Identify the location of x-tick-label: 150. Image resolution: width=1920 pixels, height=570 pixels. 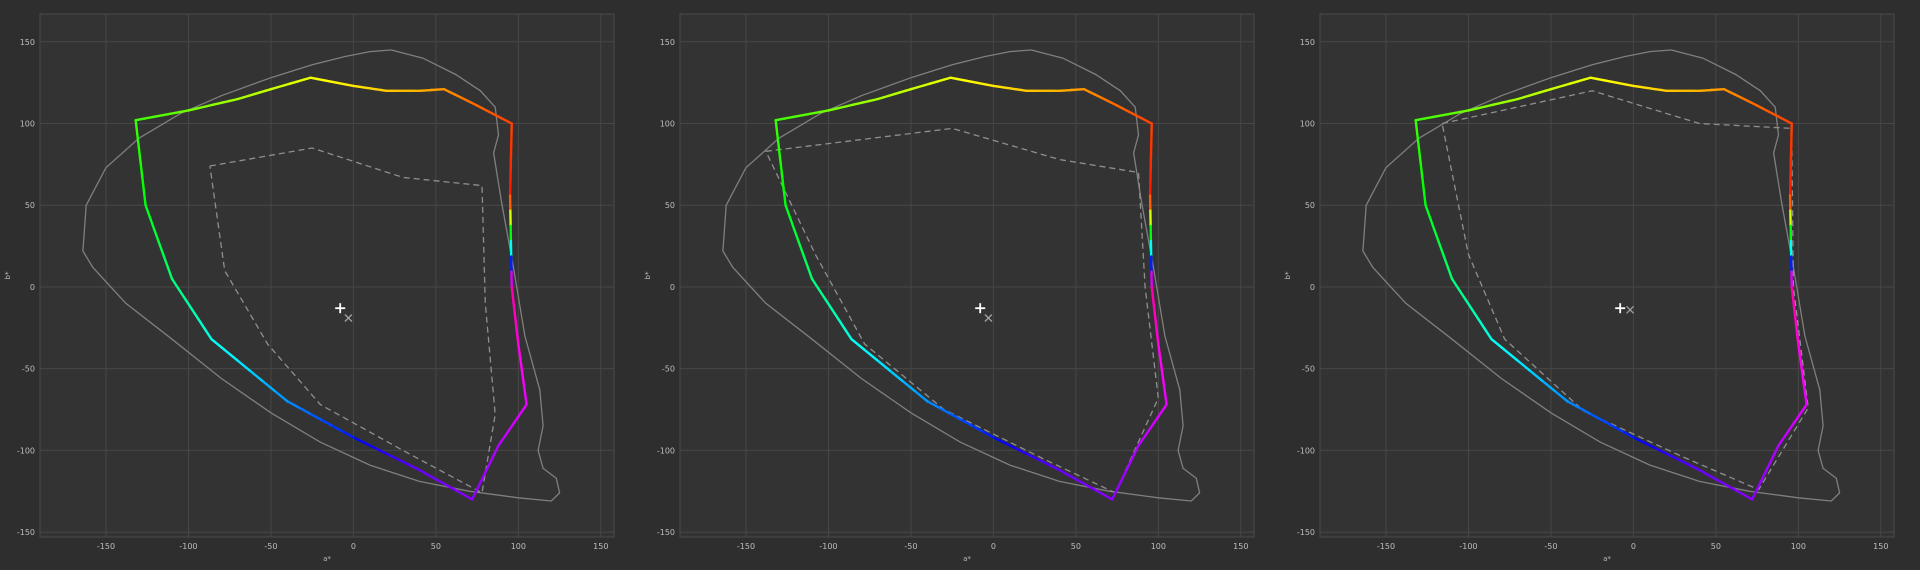
(1880, 546).